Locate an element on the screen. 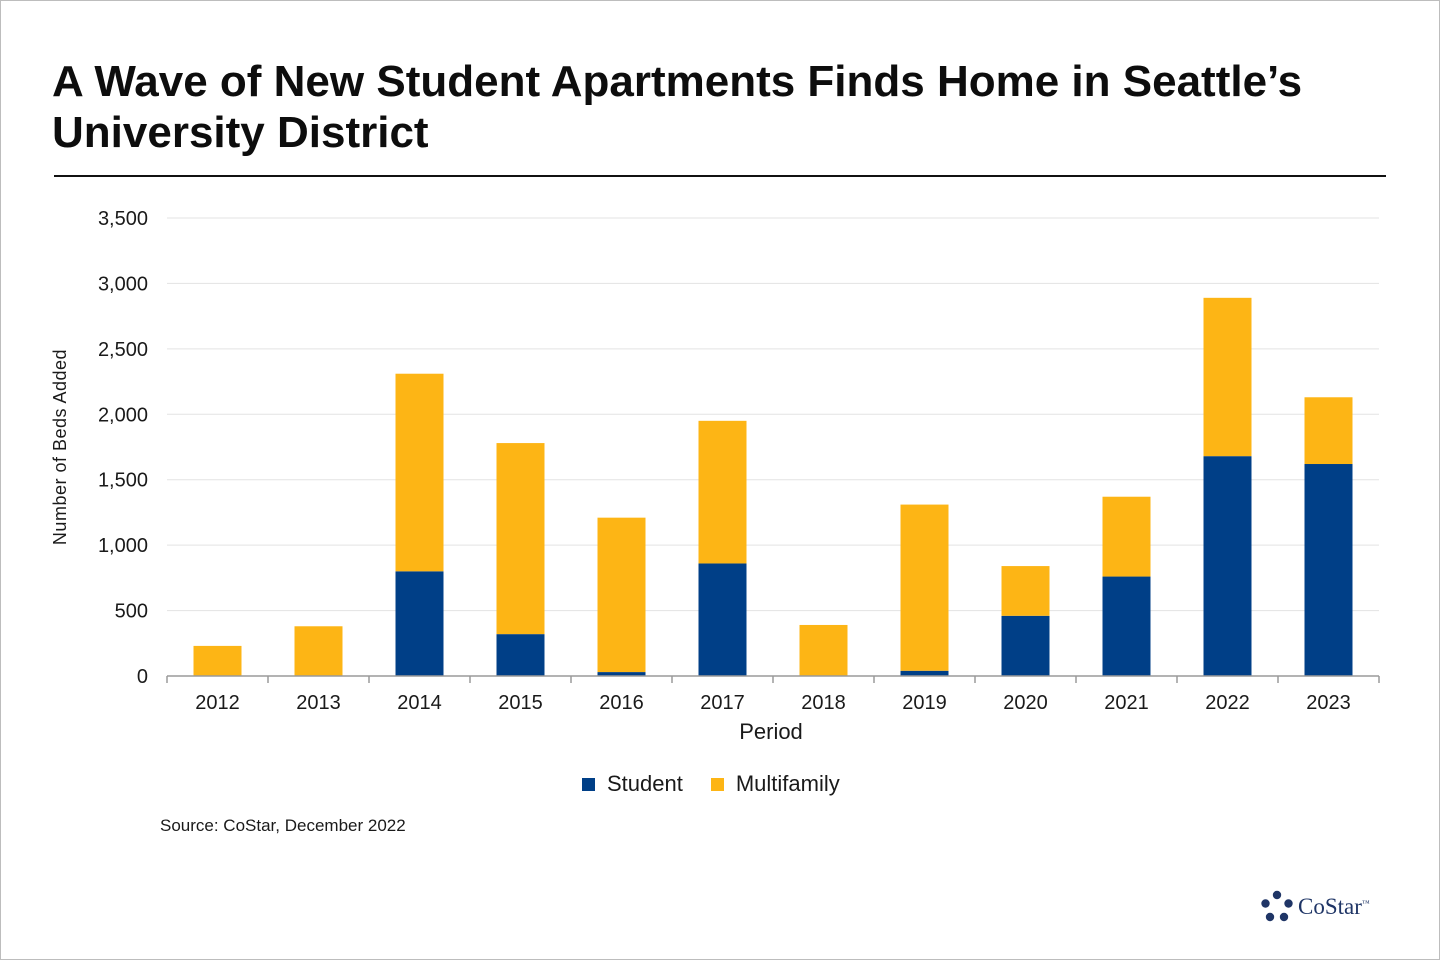 The height and width of the screenshot is (960, 1440). bar-student-2019 is located at coordinates (924, 673).